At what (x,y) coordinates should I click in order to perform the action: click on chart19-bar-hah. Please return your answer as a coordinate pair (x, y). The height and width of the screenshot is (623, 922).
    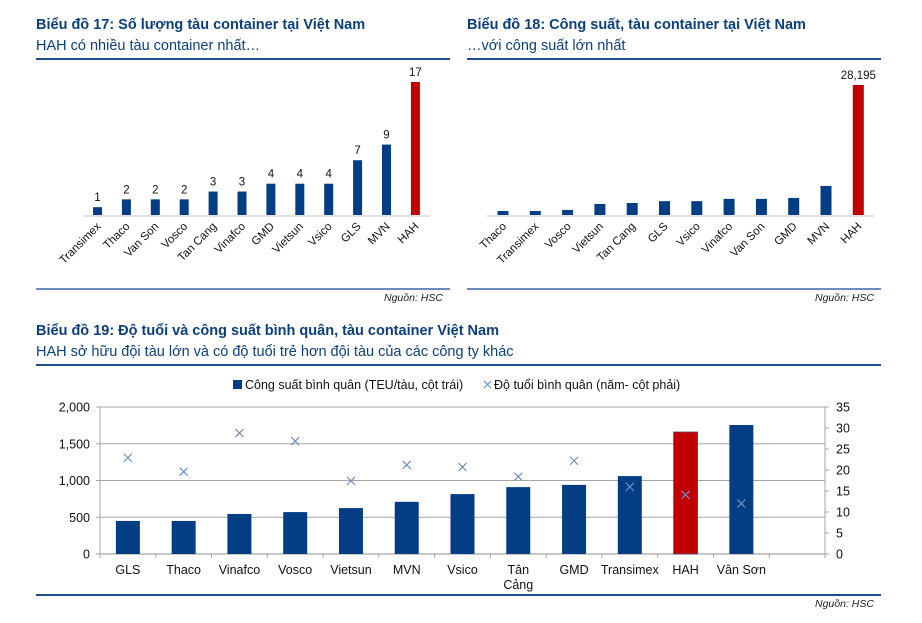
    Looking at the image, I should click on (685, 493).